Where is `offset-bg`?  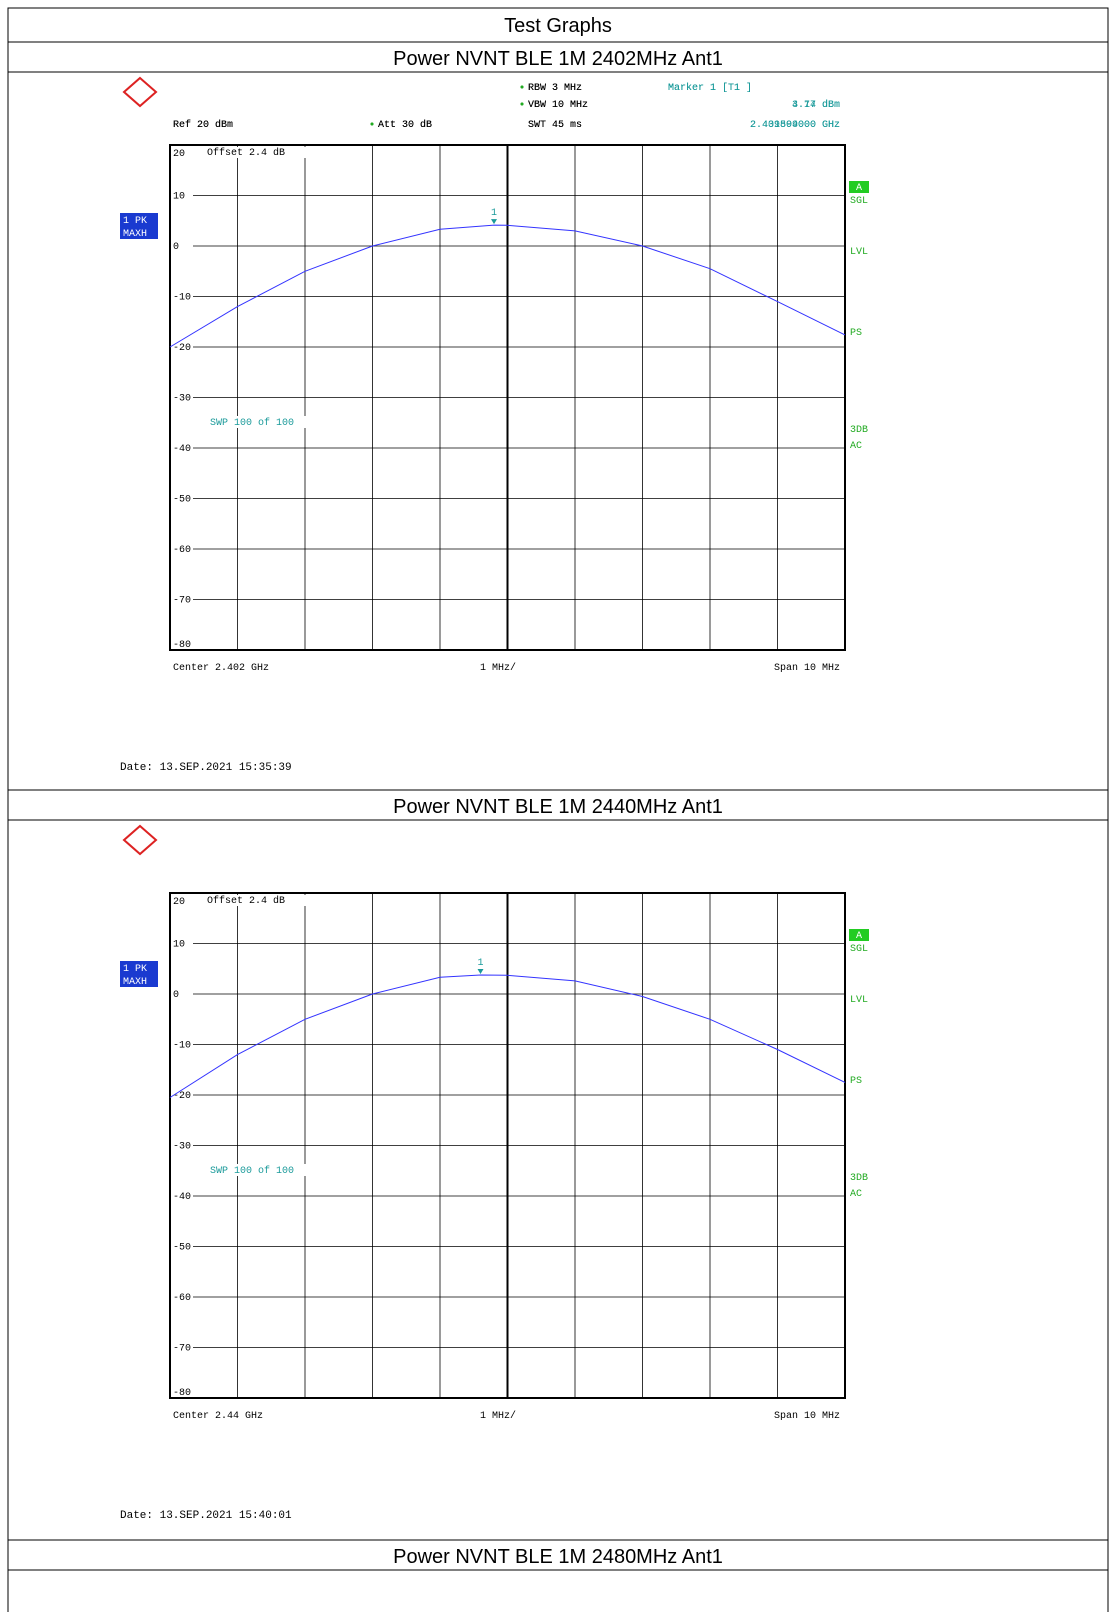
offset-bg is located at coordinates (270, 152).